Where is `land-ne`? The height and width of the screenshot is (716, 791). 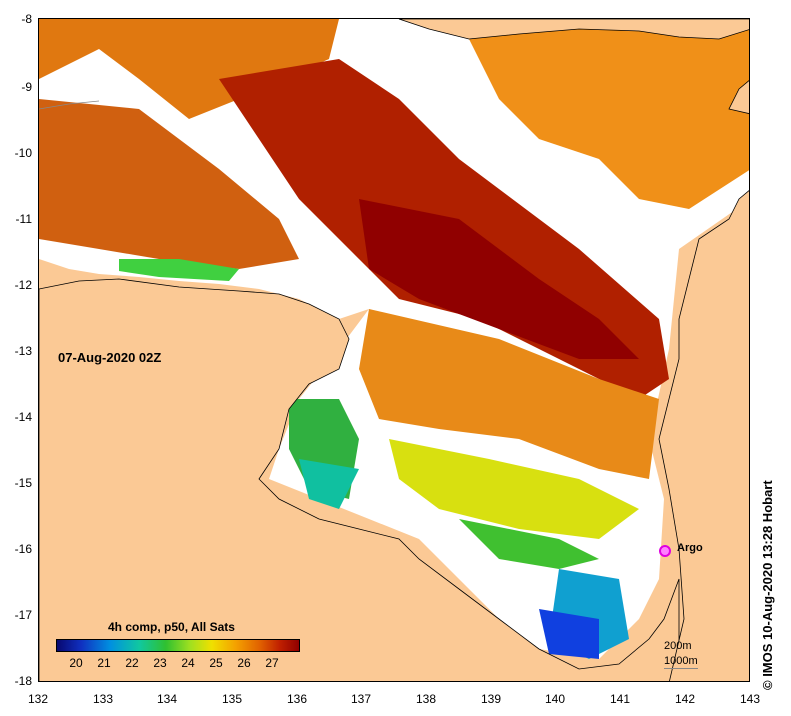 land-ne is located at coordinates (738, 97).